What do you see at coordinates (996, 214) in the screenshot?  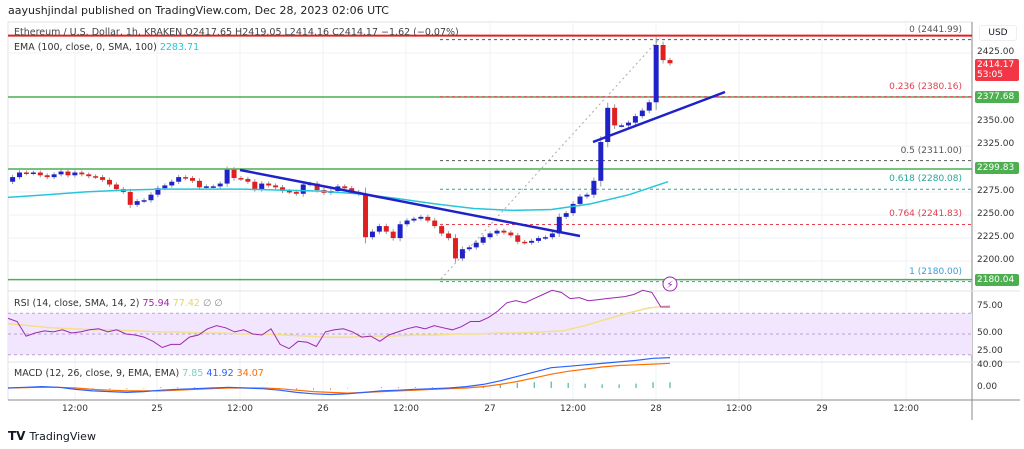 I see `price-tick: 2250.00` at bounding box center [996, 214].